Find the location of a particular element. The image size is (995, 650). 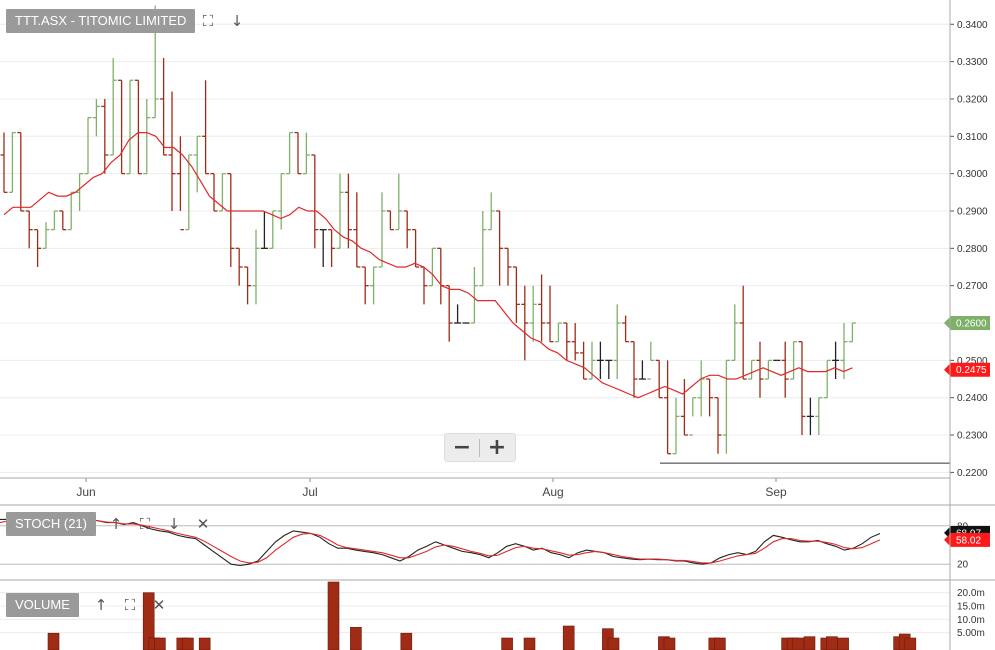

zoom-in-button: + is located at coordinates (497, 447).